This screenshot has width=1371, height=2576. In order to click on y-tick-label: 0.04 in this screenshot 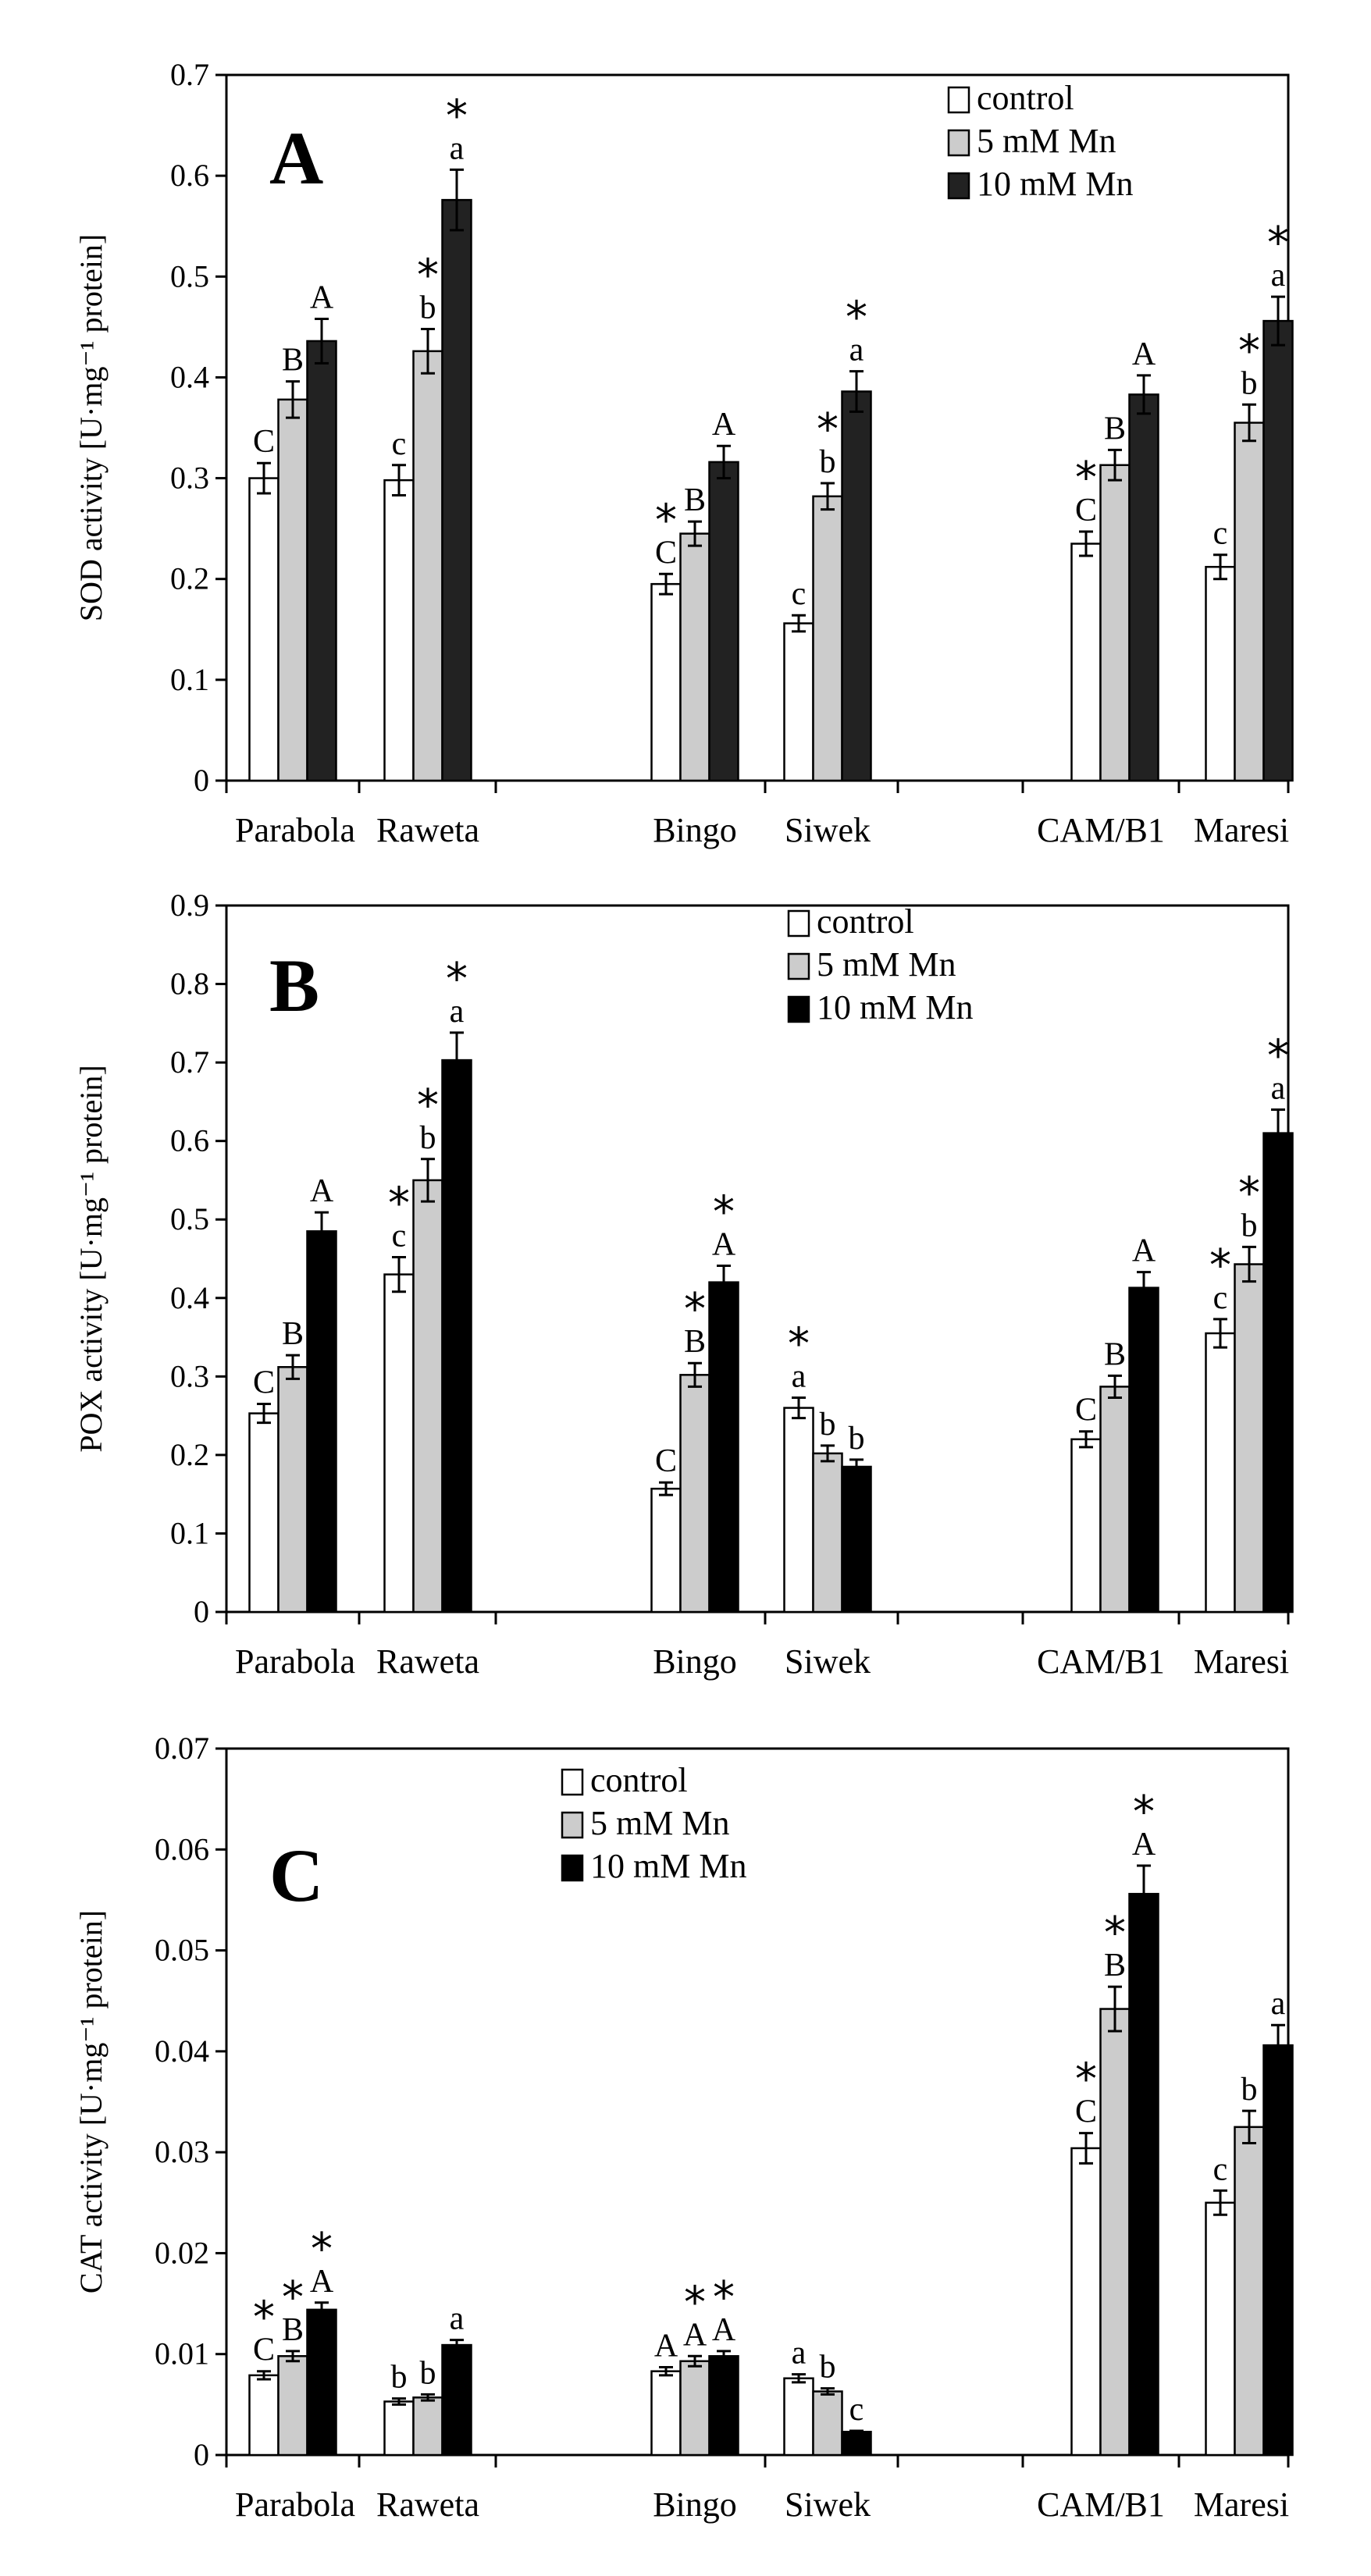, I will do `click(182, 2051)`.